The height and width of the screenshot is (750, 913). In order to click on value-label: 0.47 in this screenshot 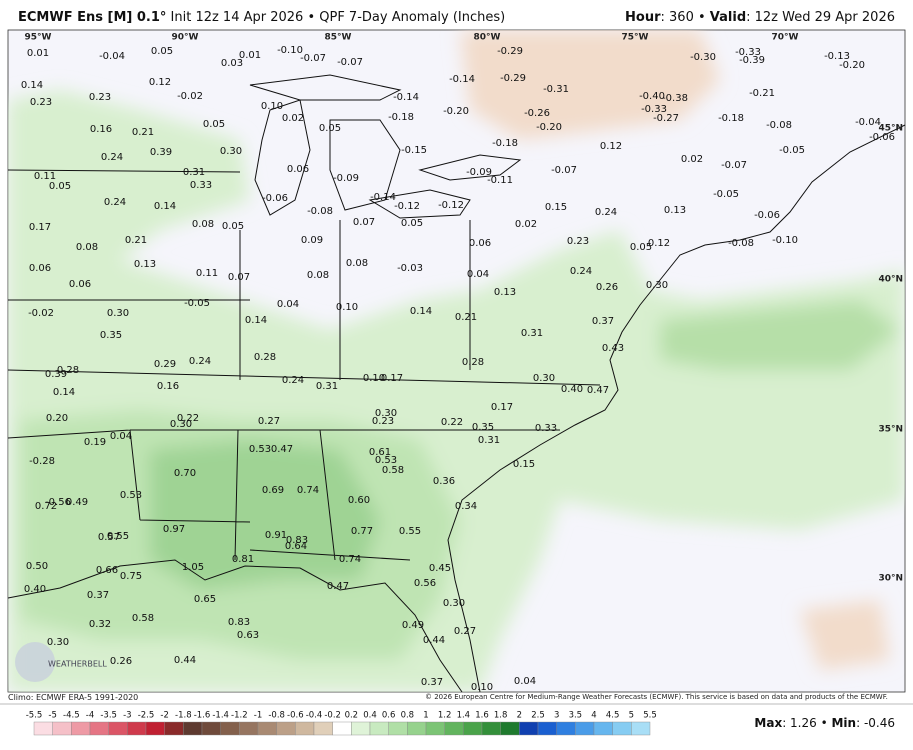, I will do `click(338, 586)`.